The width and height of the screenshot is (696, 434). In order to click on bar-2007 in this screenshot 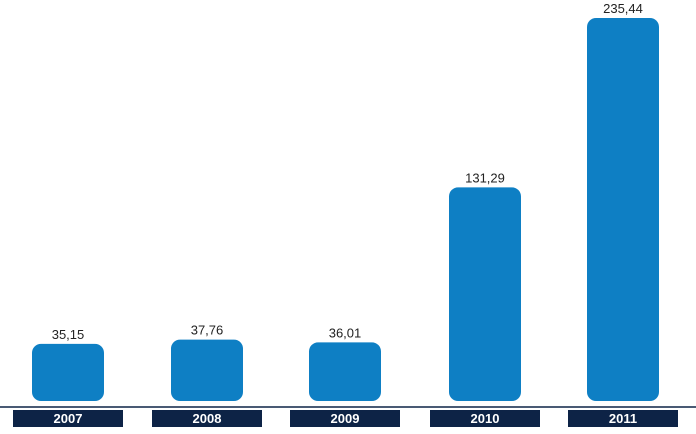, I will do `click(68, 372)`.